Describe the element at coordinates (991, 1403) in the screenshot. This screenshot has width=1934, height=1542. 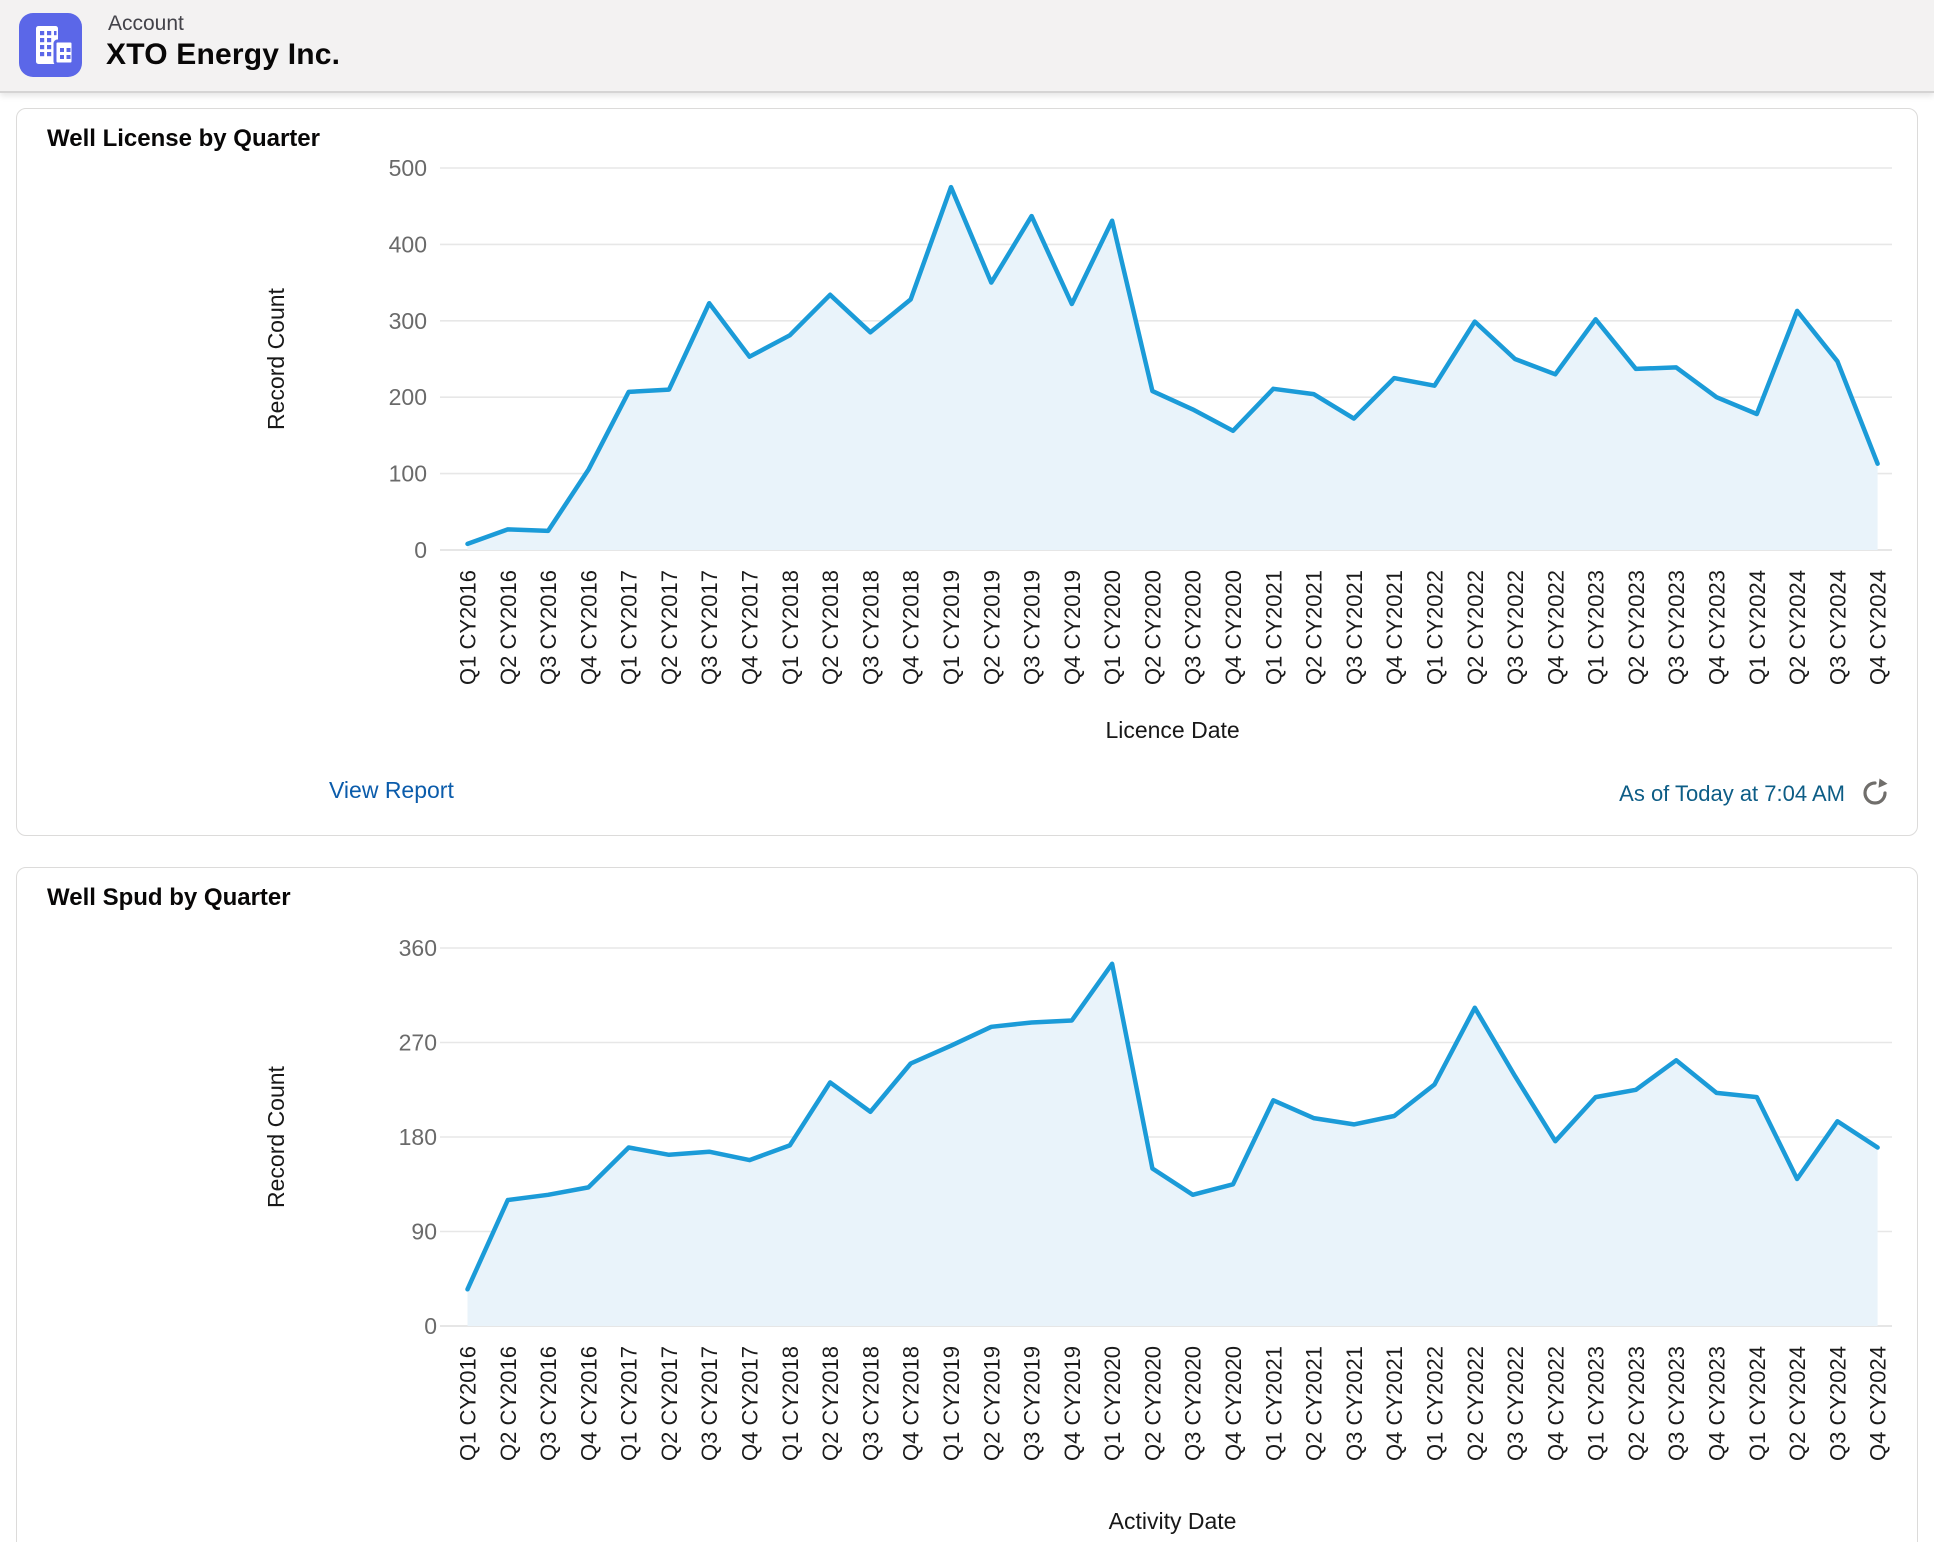
I see `svg-text: Q2 CY2019` at that location.